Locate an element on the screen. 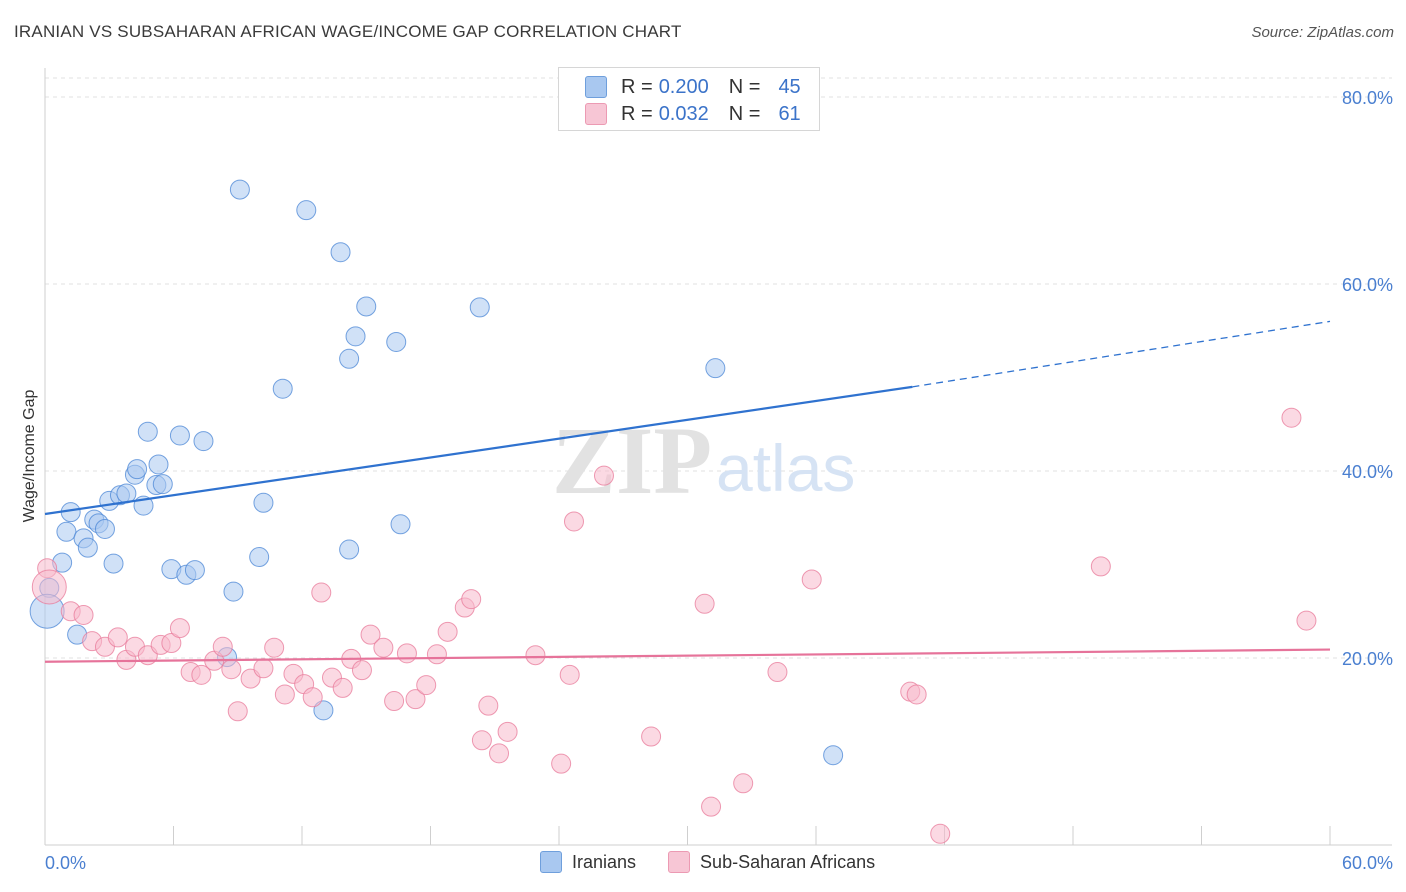 This screenshot has height=892, width=1406. y-tick-label: 60.0% is located at coordinates (1367, 285).